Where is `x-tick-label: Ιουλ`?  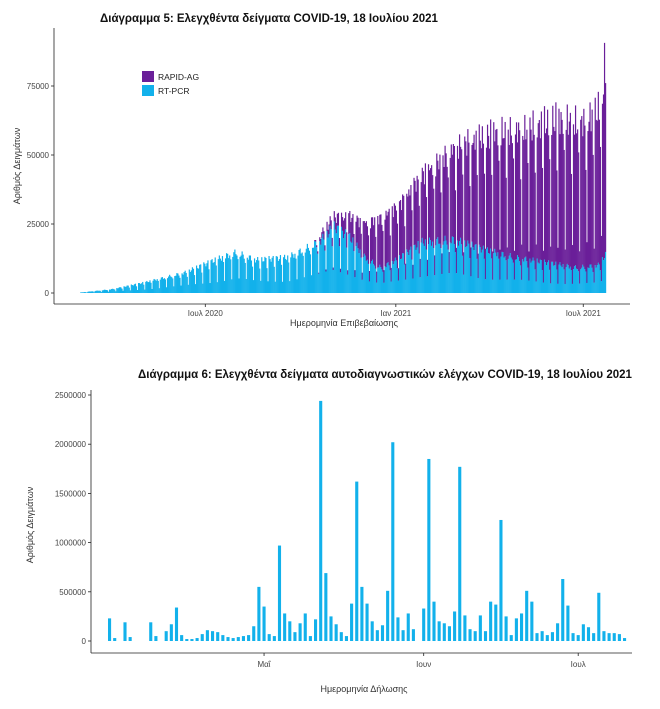
x-tick-label: Ιουλ is located at coordinates (578, 664).